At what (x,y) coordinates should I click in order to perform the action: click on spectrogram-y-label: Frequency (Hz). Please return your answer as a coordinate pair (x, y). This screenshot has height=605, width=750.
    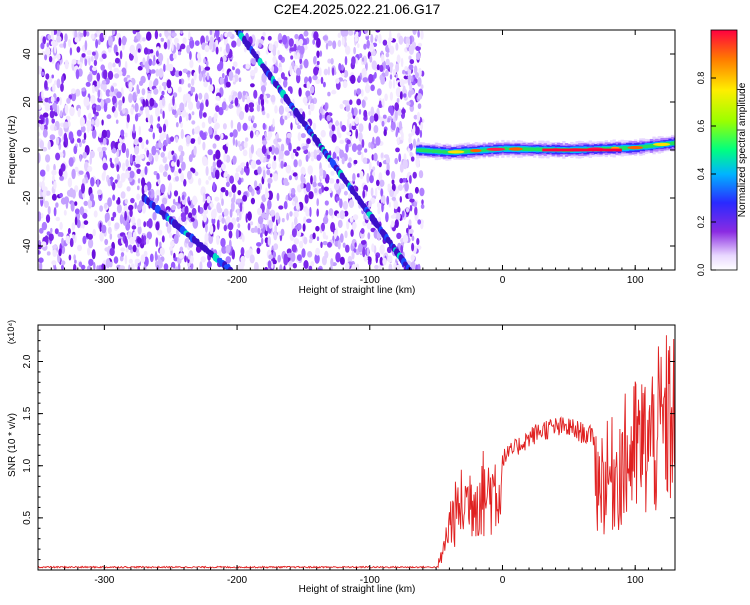
    Looking at the image, I should click on (12, 150).